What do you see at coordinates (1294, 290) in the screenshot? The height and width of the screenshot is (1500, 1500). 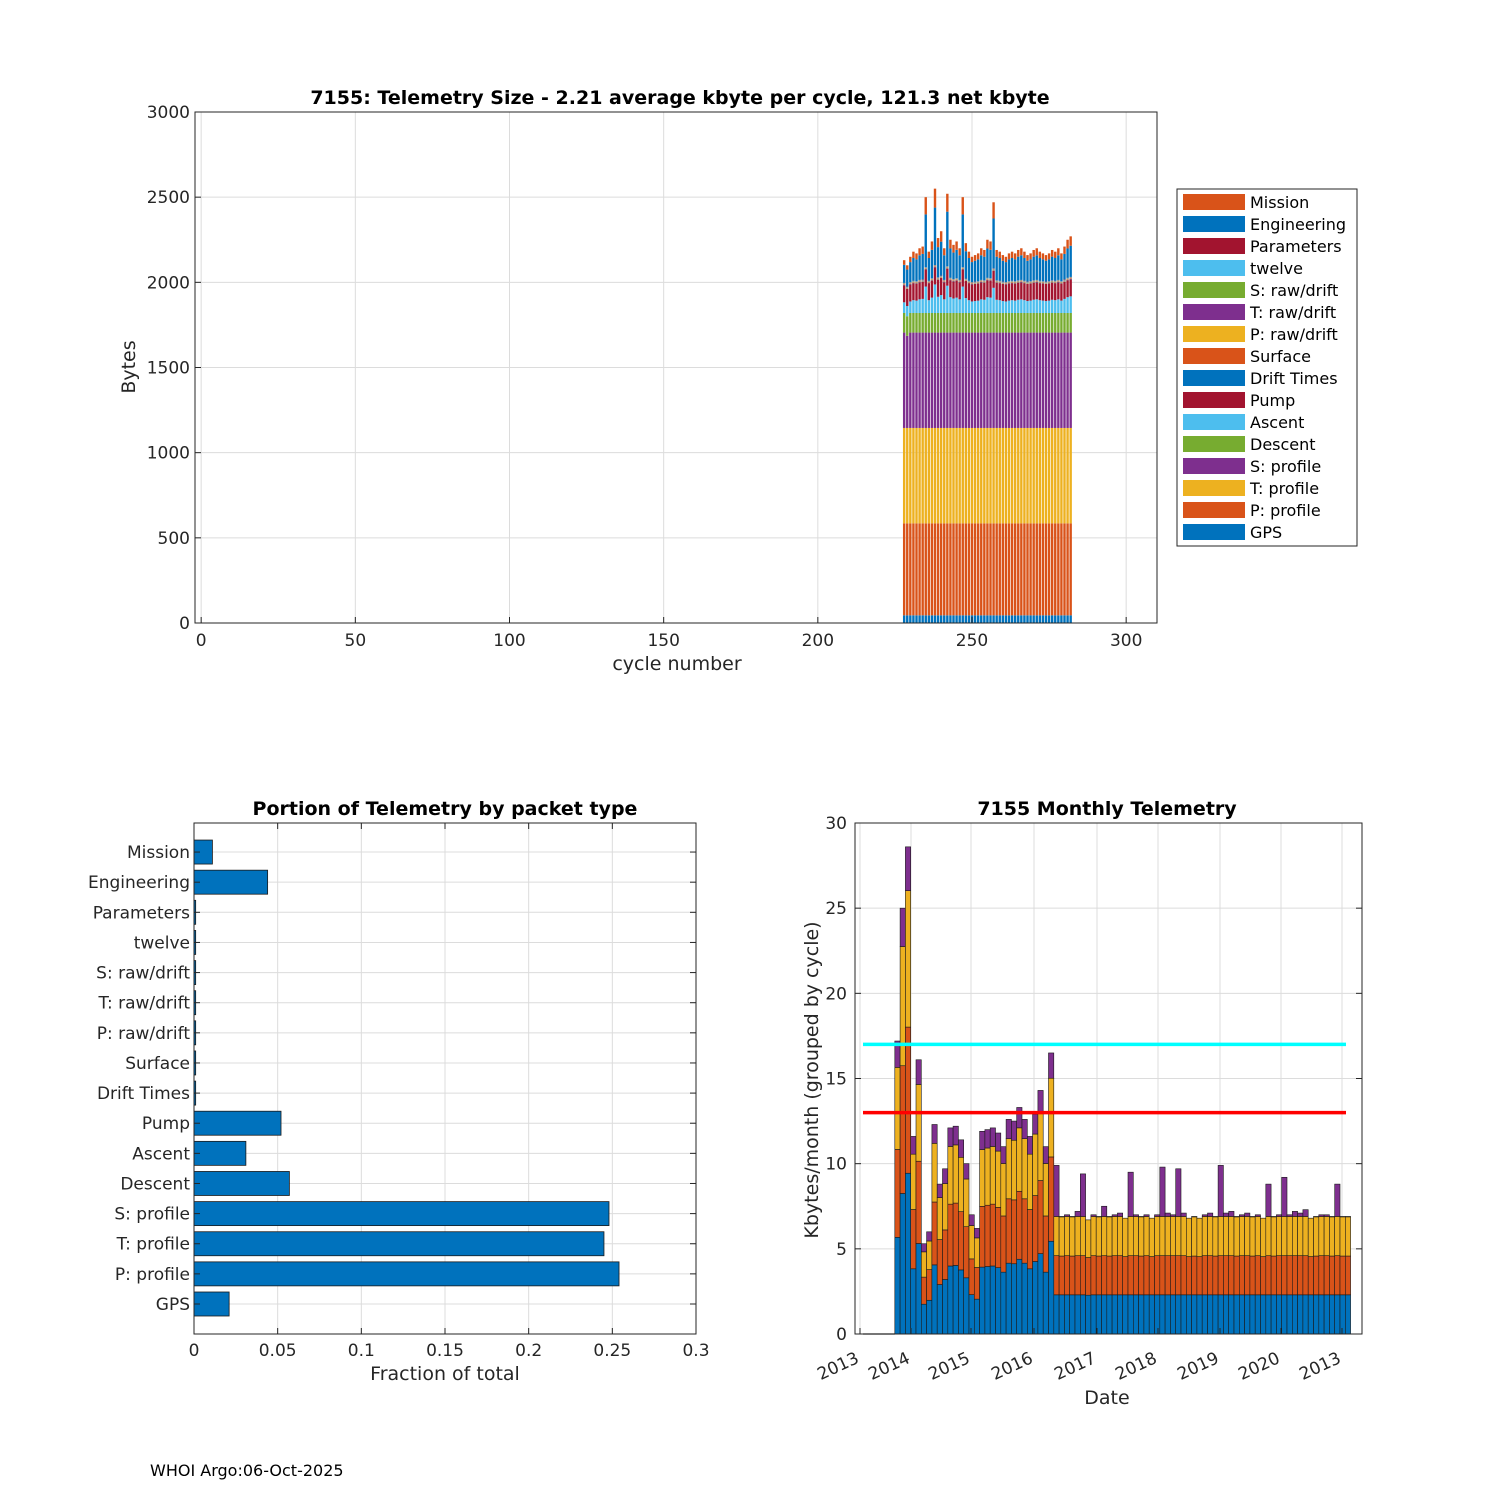 I see `legend-label: S: raw/drift` at bounding box center [1294, 290].